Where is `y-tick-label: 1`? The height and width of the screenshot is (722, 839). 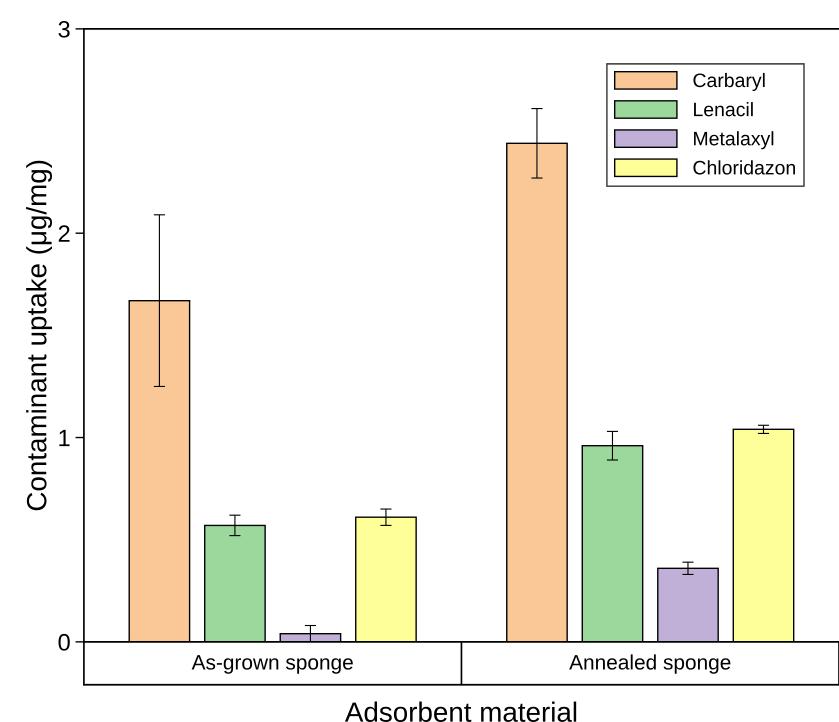 y-tick-label: 1 is located at coordinates (64, 438).